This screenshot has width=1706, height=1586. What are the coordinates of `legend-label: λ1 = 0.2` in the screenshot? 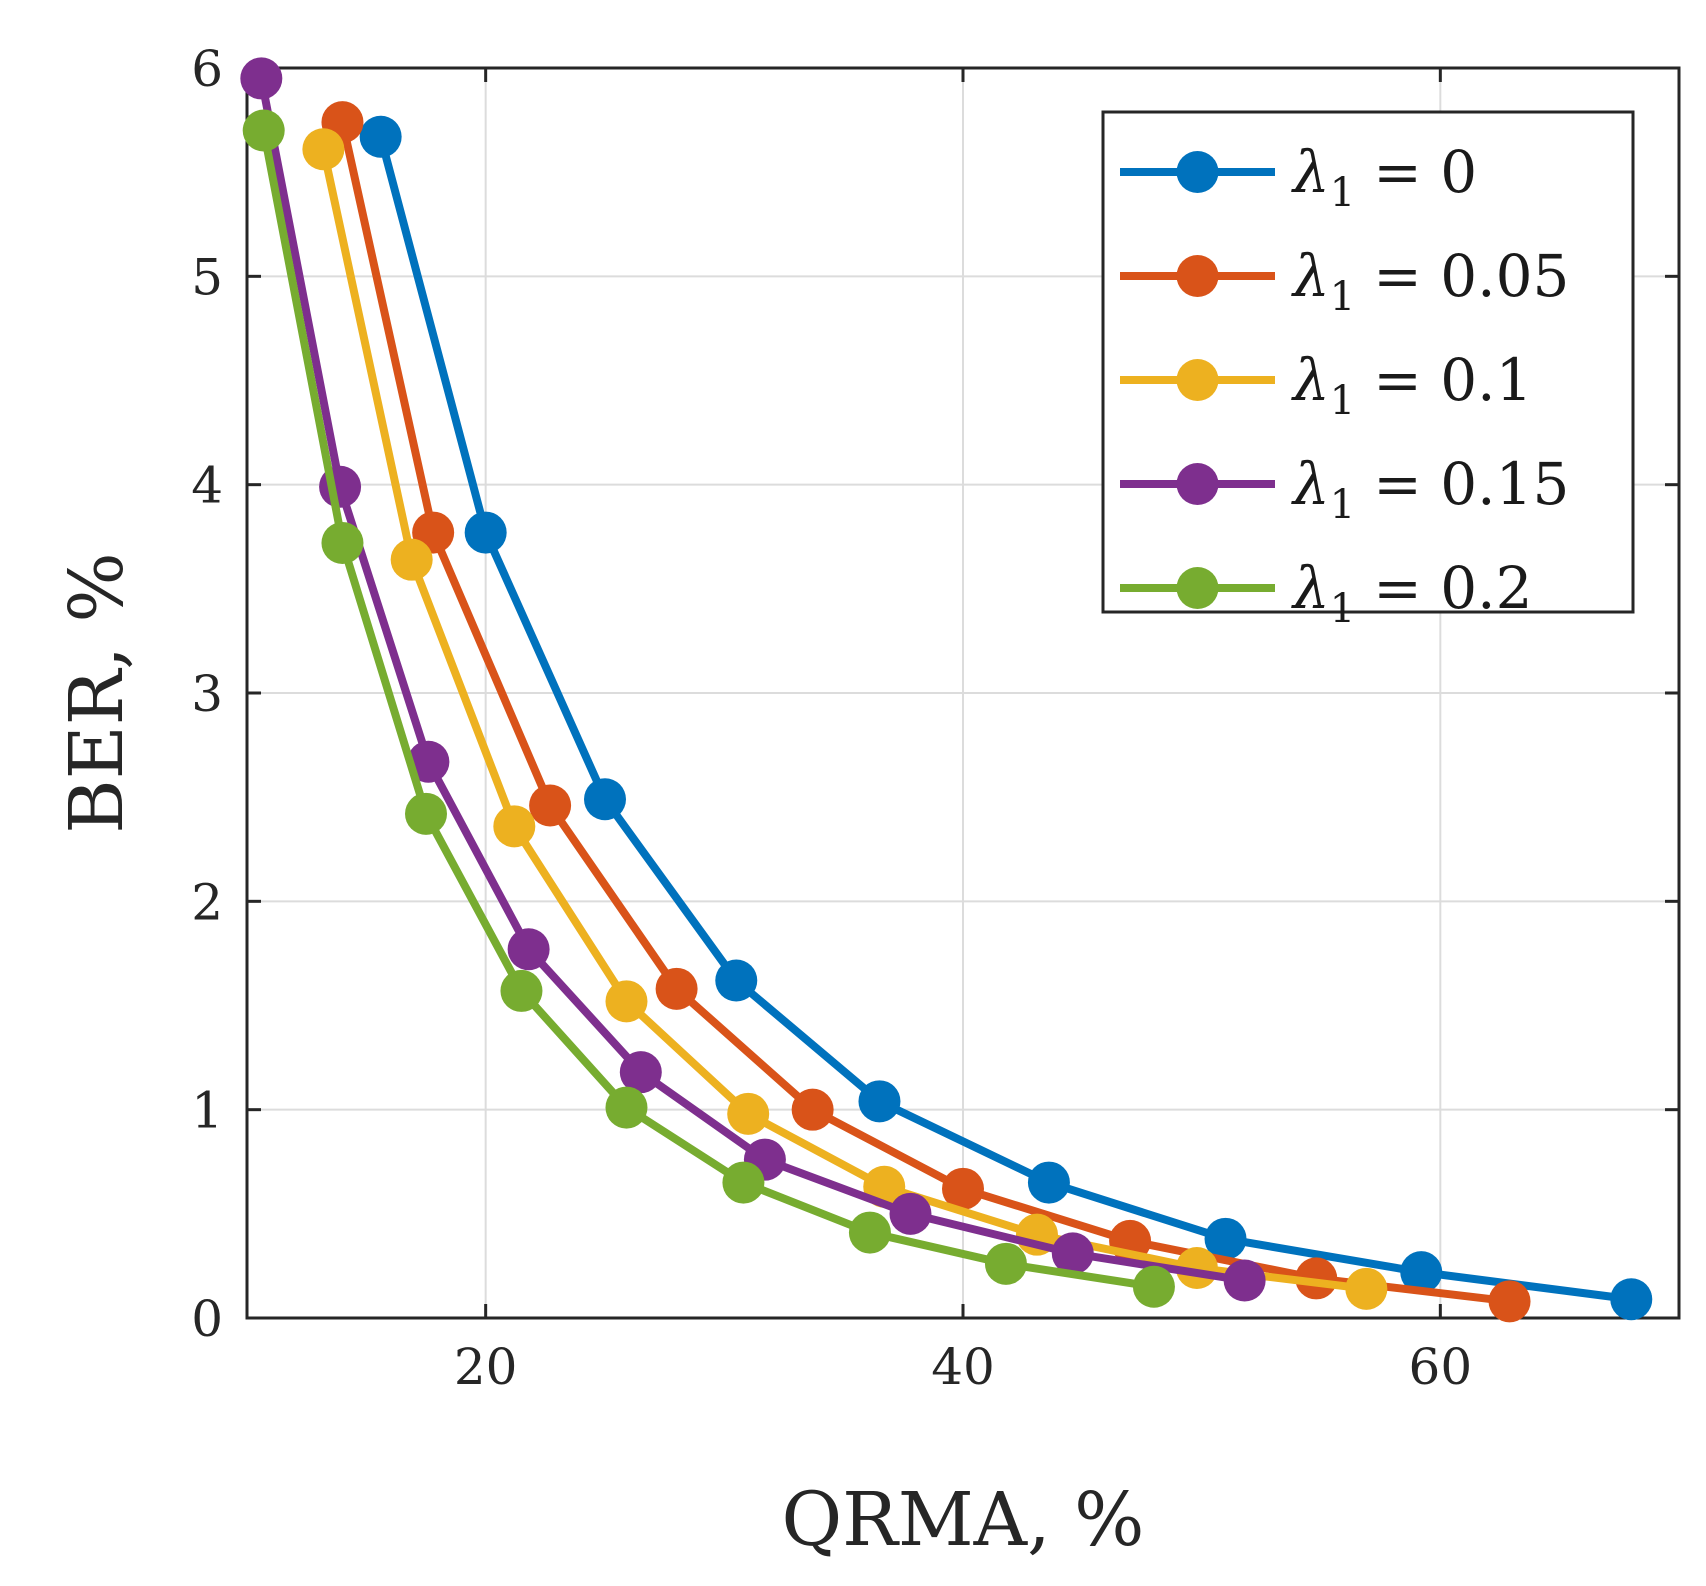 It's located at (1412, 593).